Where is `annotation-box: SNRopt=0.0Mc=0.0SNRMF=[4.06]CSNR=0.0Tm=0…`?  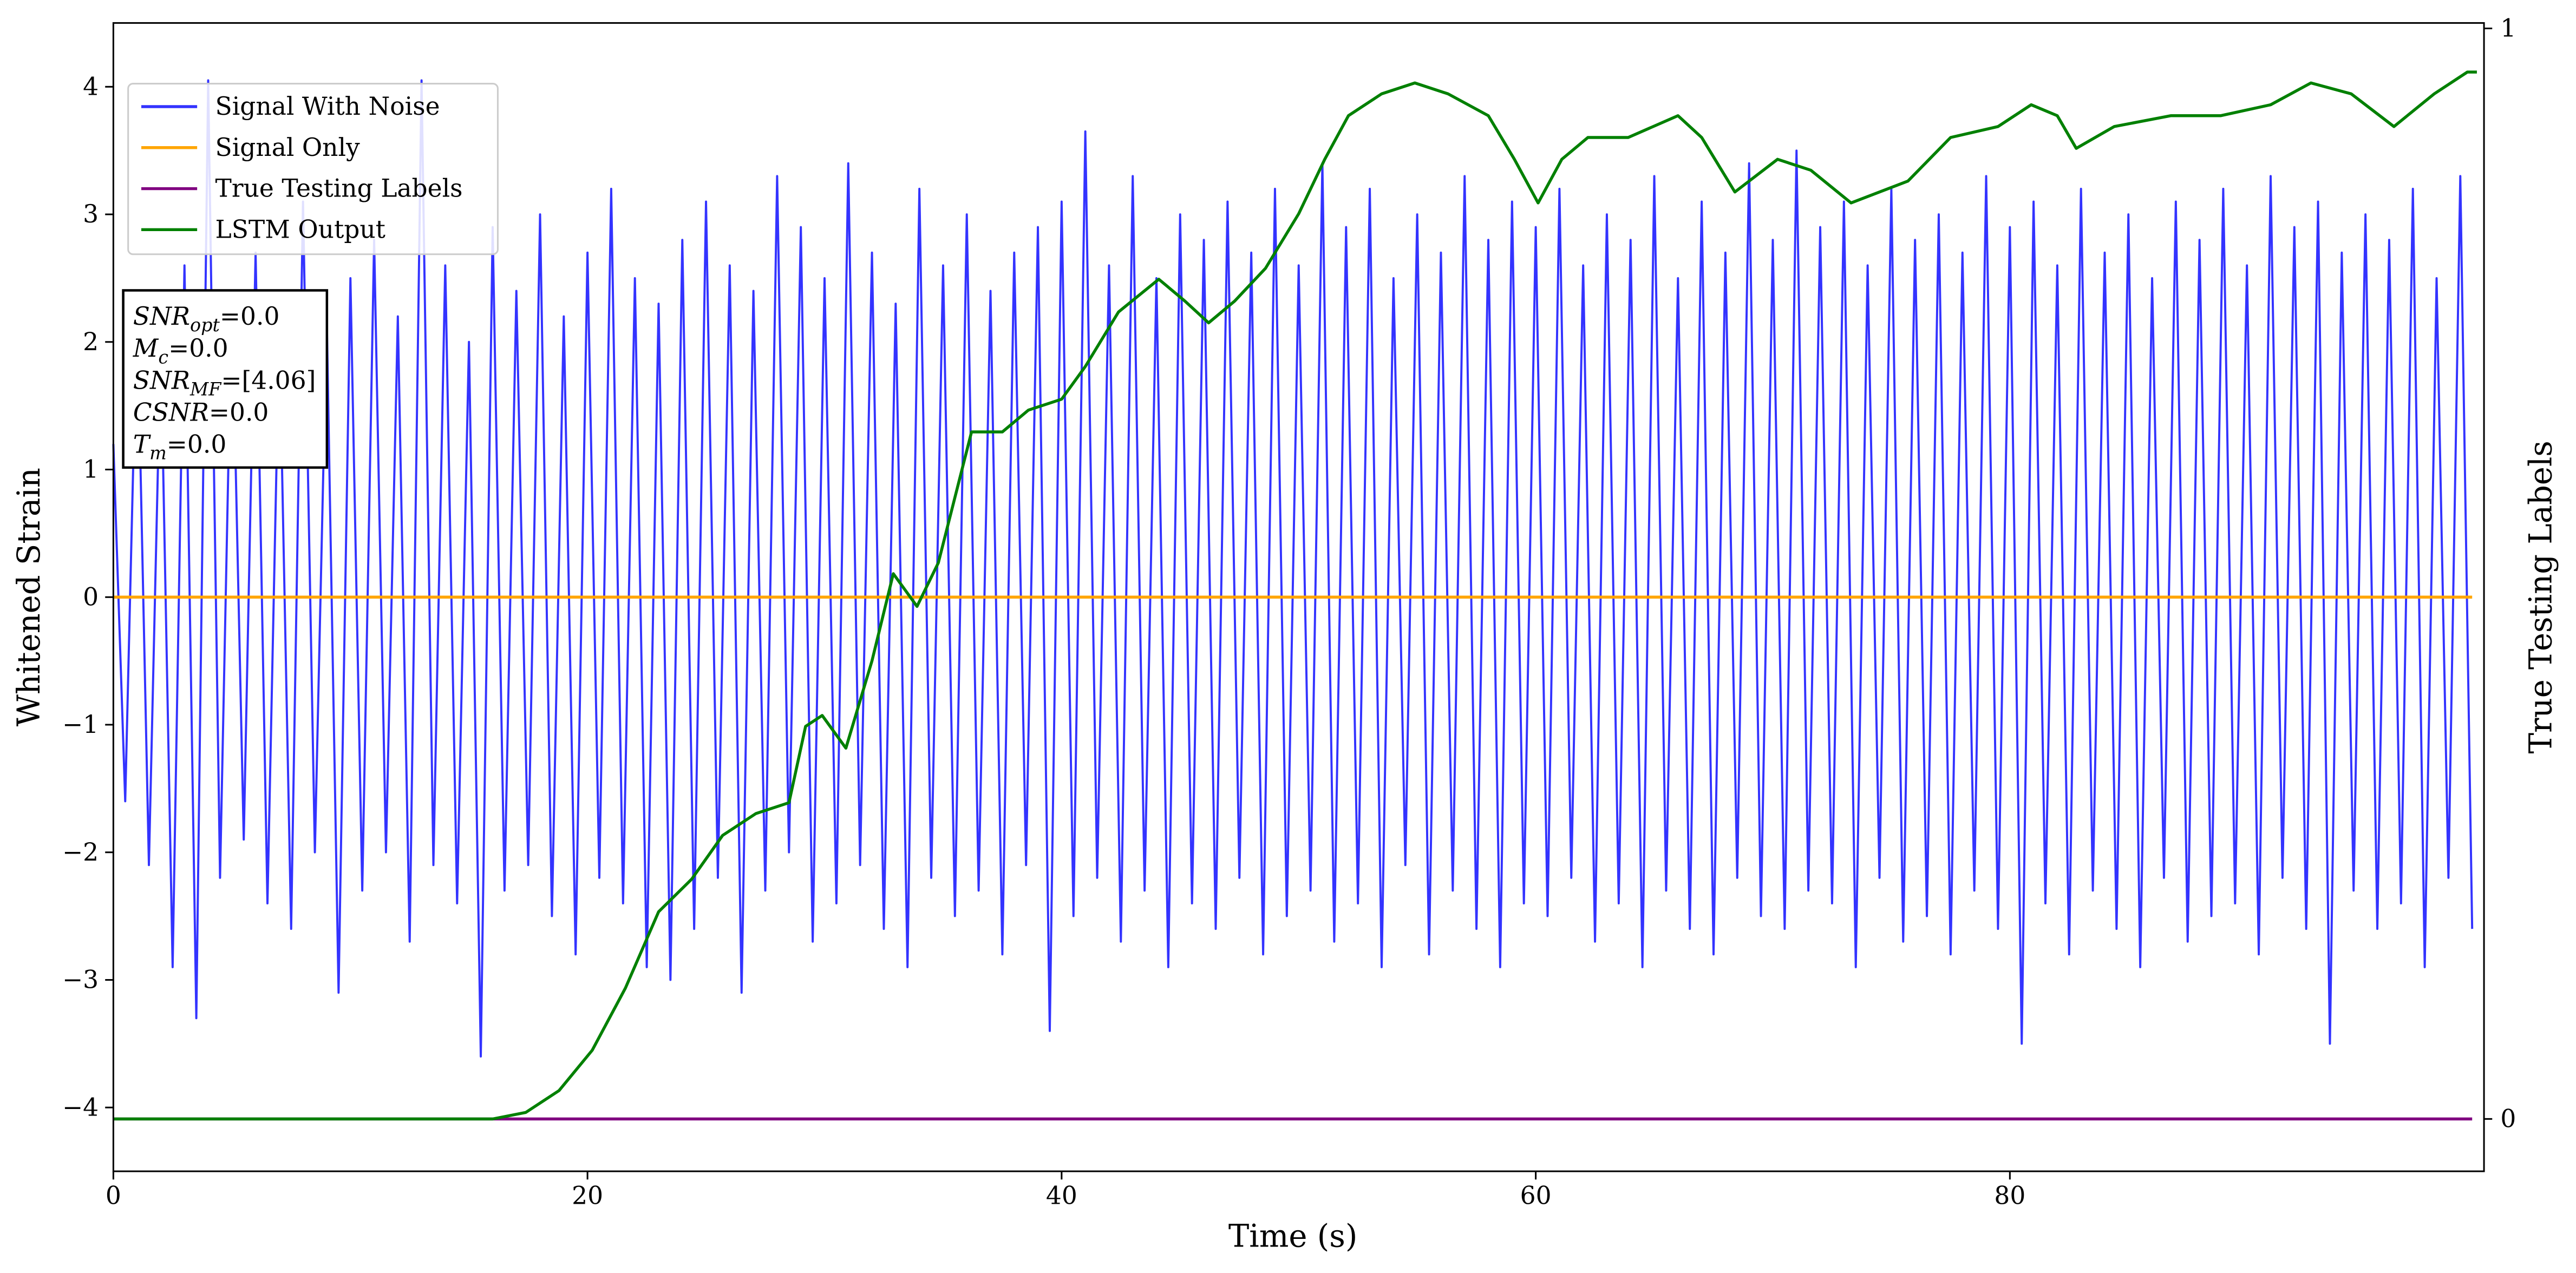
annotation-box: SNRopt=0.0Mc=0.0SNRMF=[4.06]CSNR=0.0Tm=0… is located at coordinates (225, 379).